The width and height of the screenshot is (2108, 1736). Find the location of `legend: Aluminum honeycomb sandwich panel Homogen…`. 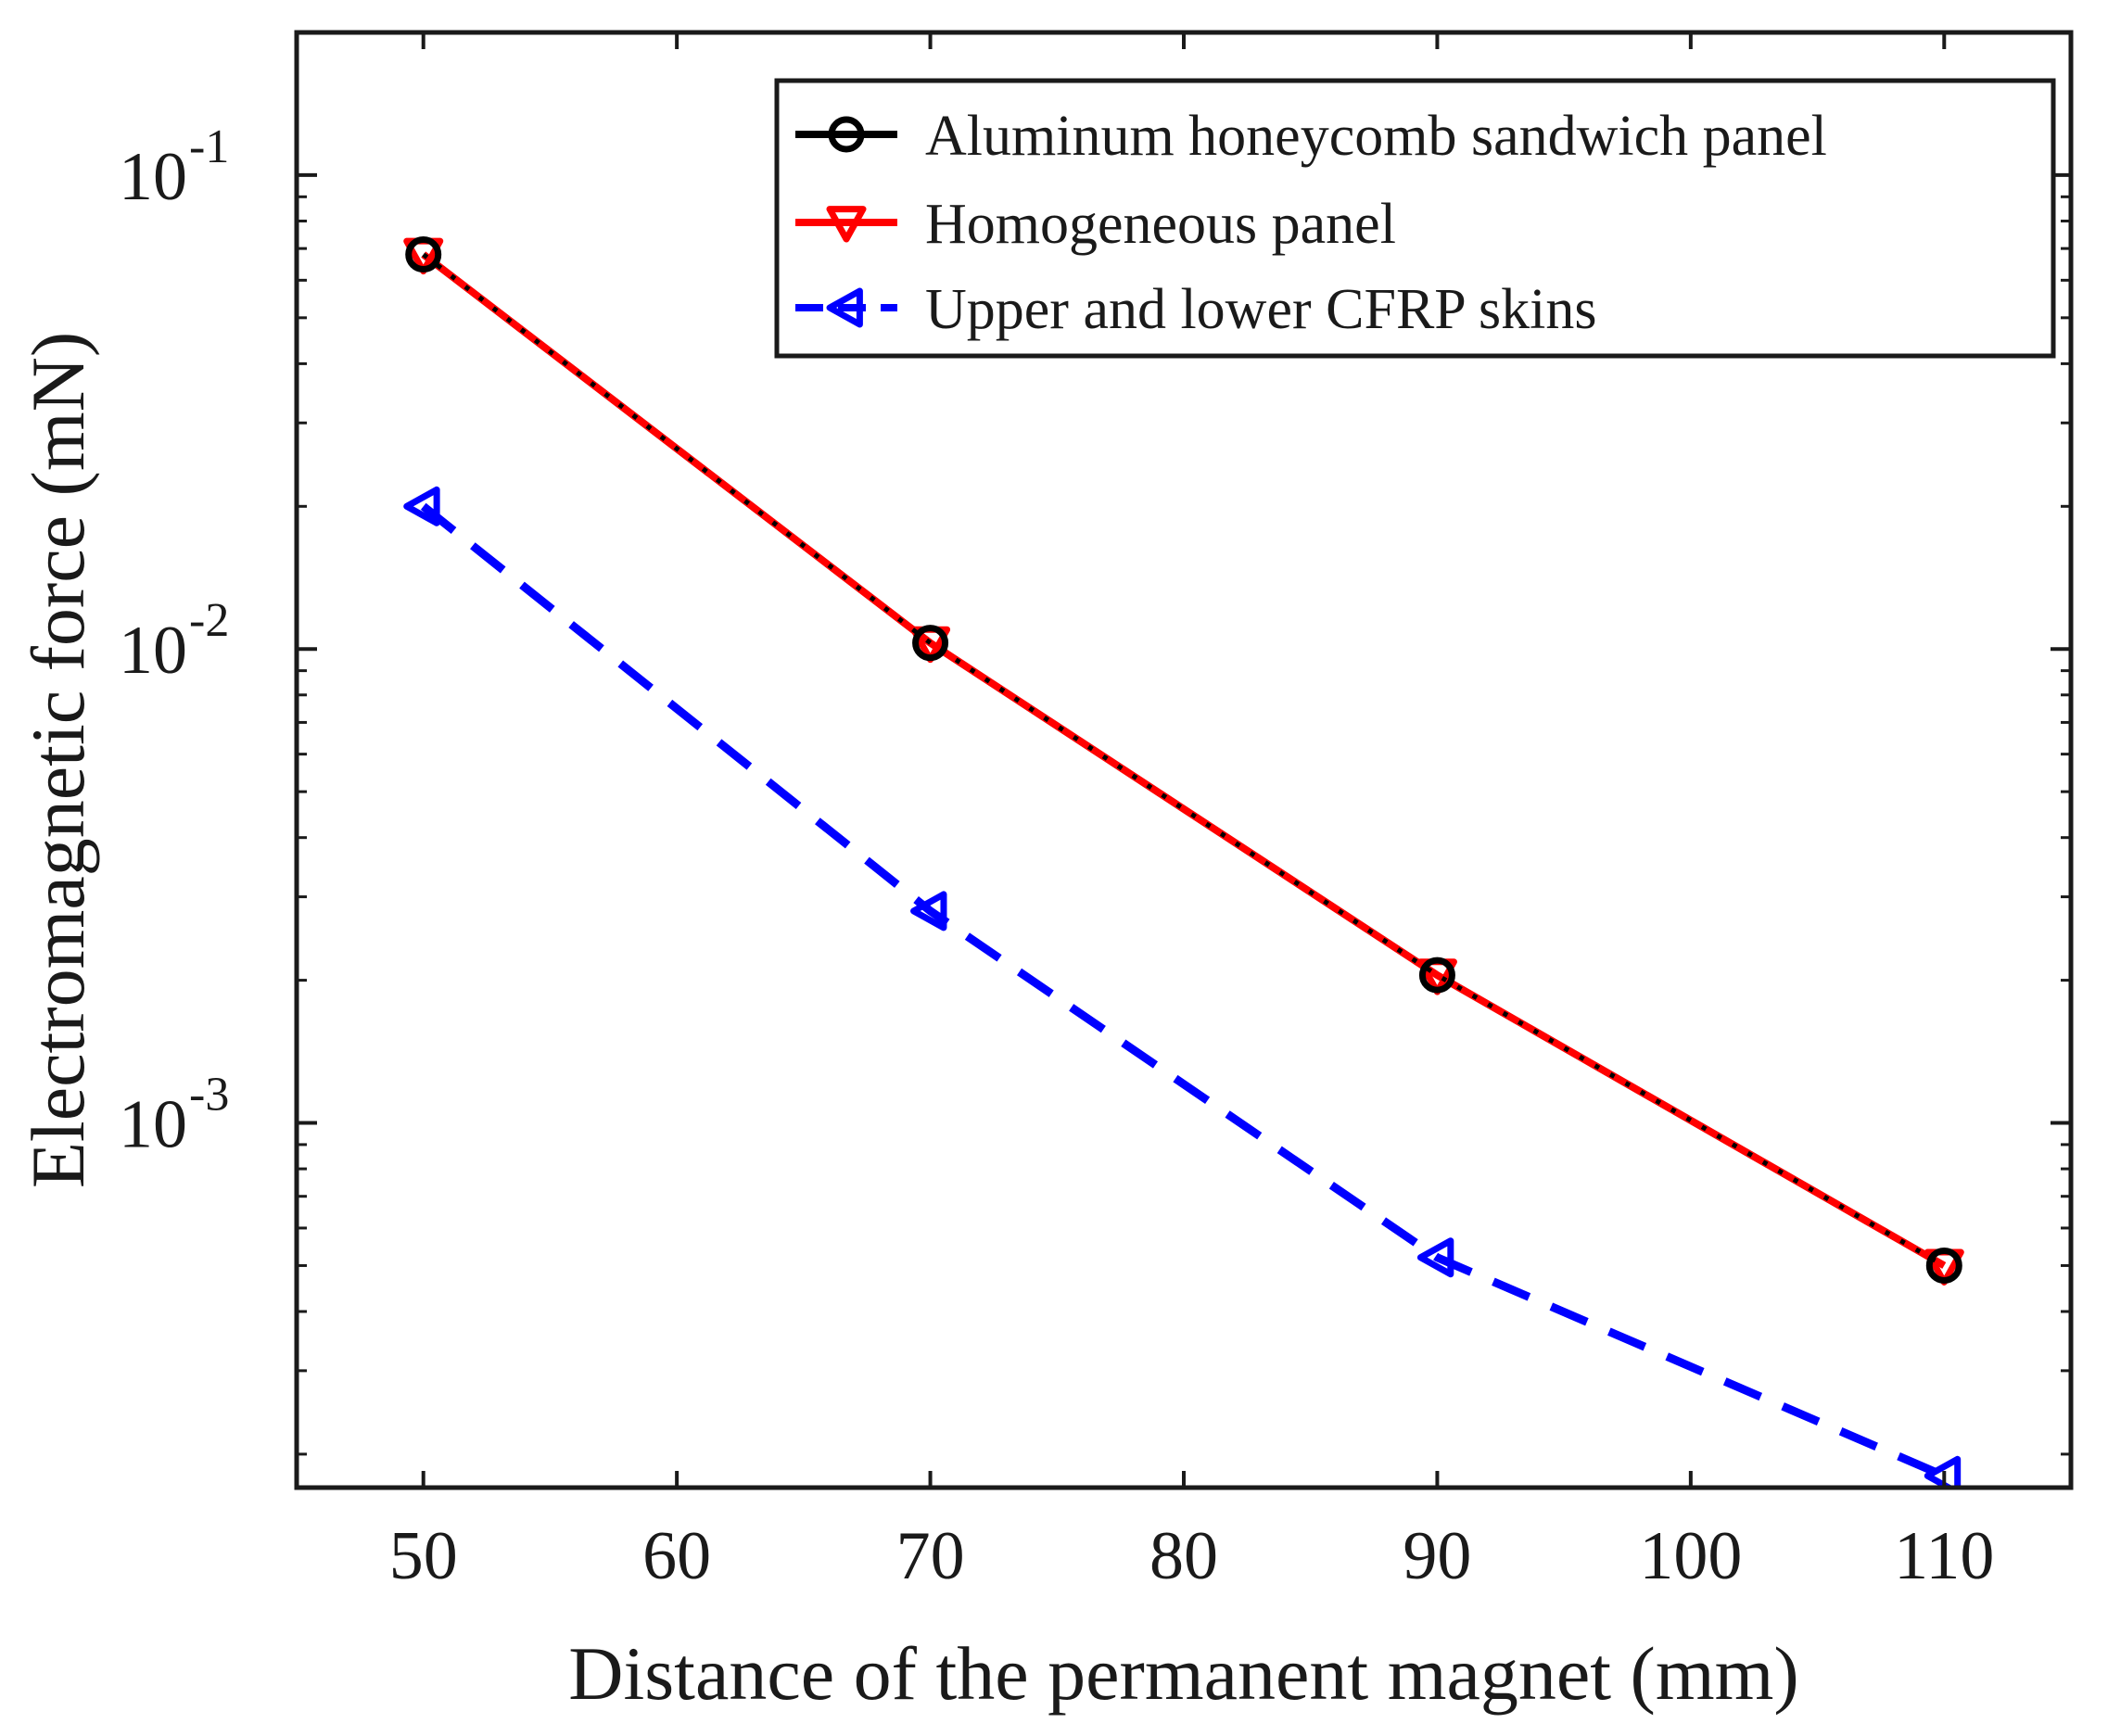

legend: Aluminum honeycomb sandwich panel Homogen… is located at coordinates (1415, 218).